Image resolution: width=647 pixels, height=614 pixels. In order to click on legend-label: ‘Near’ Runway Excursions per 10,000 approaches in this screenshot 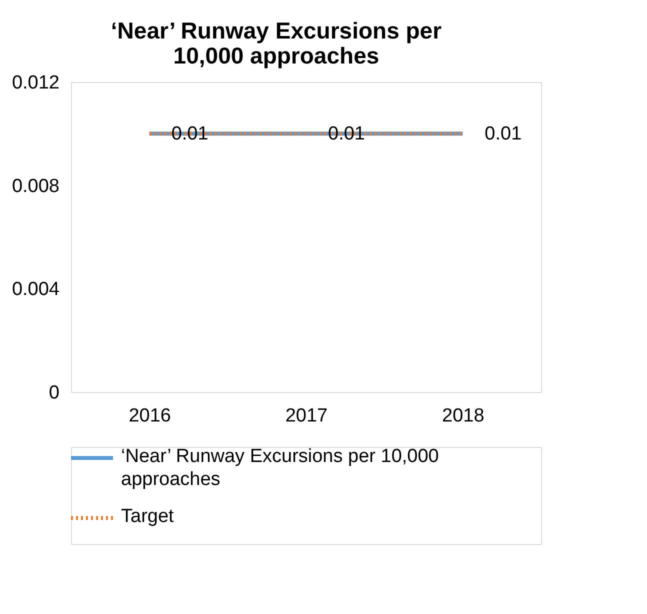, I will do `click(280, 468)`.